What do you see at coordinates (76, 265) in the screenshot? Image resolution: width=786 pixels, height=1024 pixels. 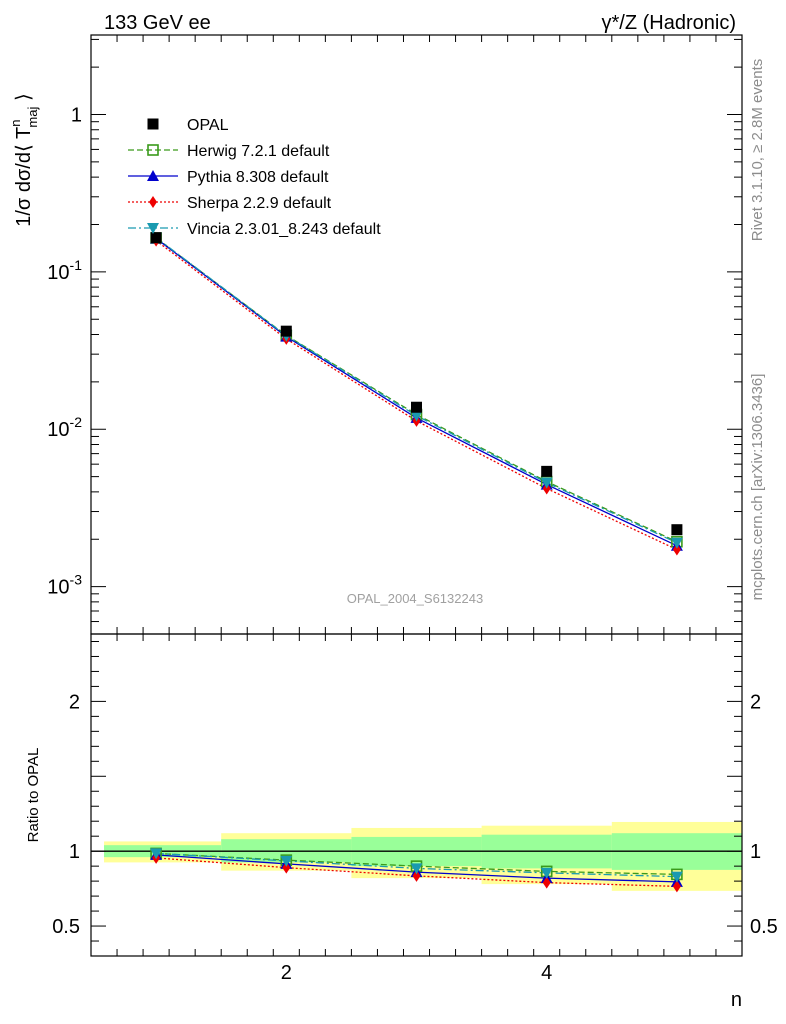 I see `main-y-tick-label-exponent: -1` at bounding box center [76, 265].